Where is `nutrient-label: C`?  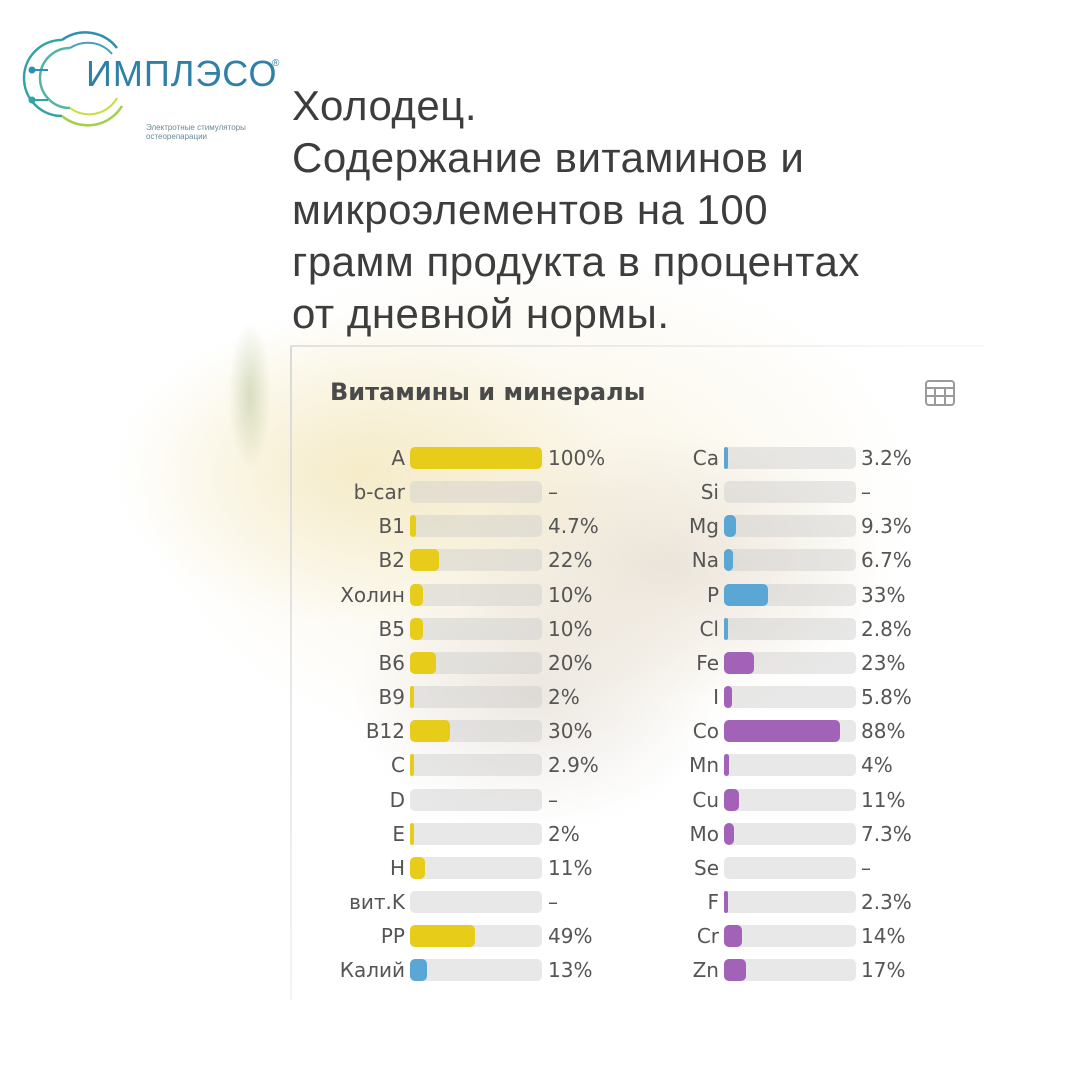
nutrient-label: C is located at coordinates (398, 765).